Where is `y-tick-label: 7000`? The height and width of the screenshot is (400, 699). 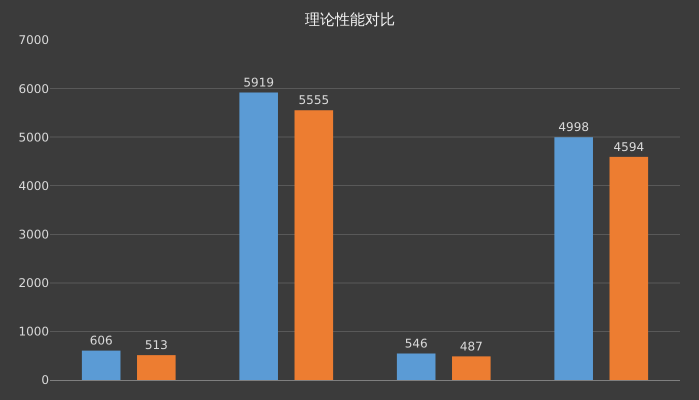 y-tick-label: 7000 is located at coordinates (33, 40).